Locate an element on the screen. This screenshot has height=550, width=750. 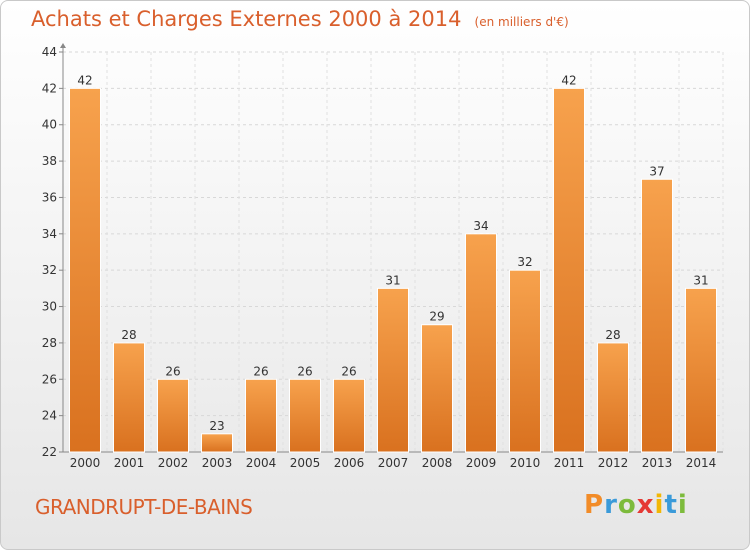
chart-title: Achats et Charges Externes 2000 à 2014 is located at coordinates (246, 19).